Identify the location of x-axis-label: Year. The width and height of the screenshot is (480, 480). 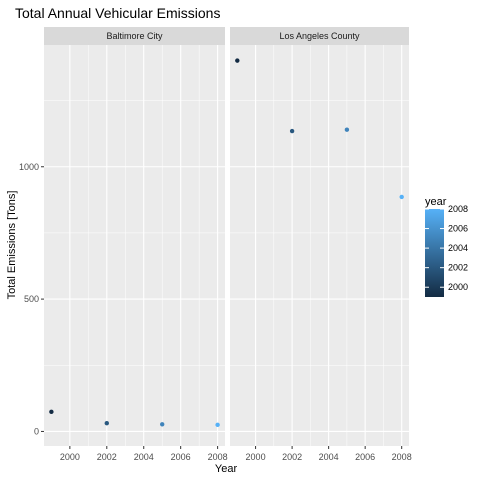
(226, 469).